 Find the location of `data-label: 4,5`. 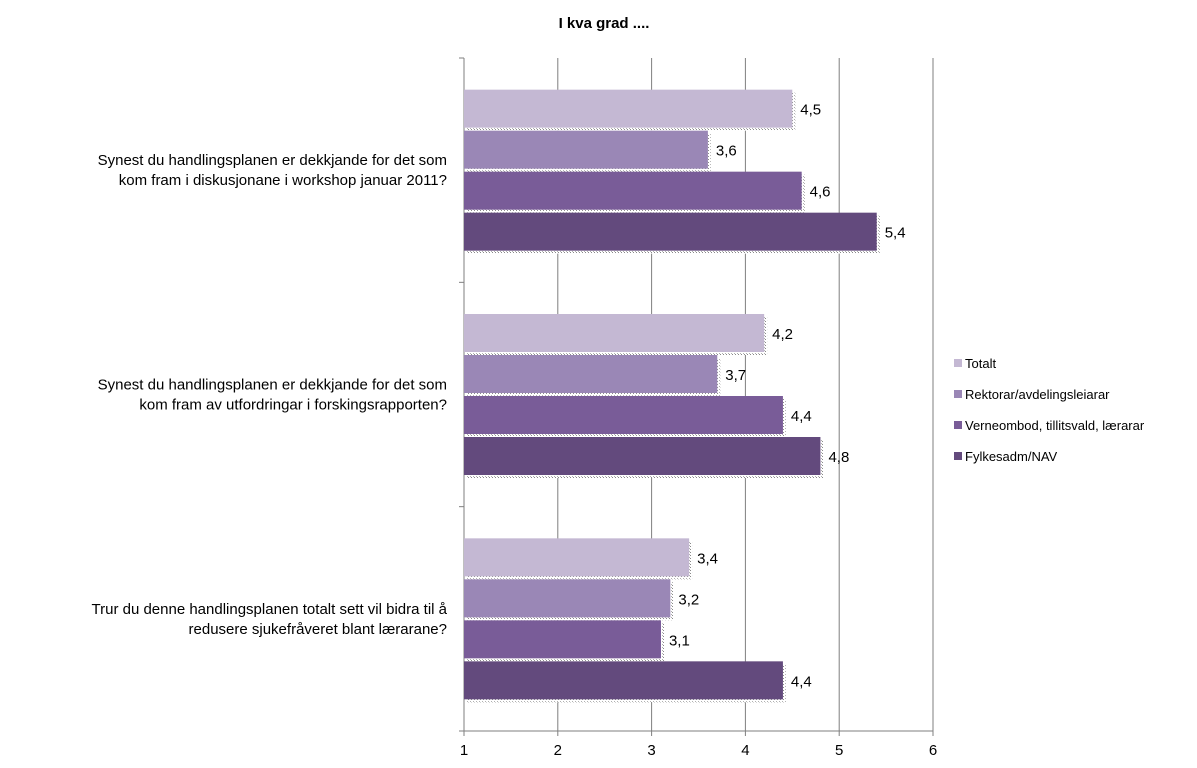

data-label: 4,5 is located at coordinates (810, 110).